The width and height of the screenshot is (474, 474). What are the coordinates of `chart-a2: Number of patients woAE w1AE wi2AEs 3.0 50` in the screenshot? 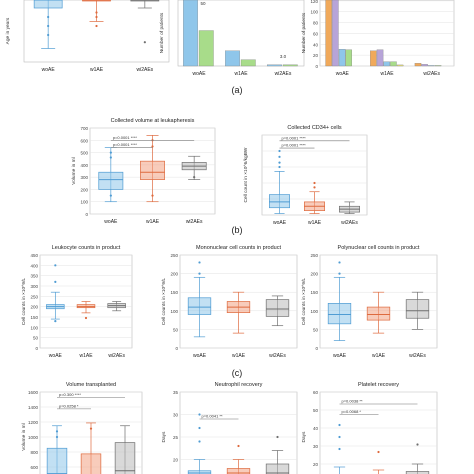 It's located at (232, 38).